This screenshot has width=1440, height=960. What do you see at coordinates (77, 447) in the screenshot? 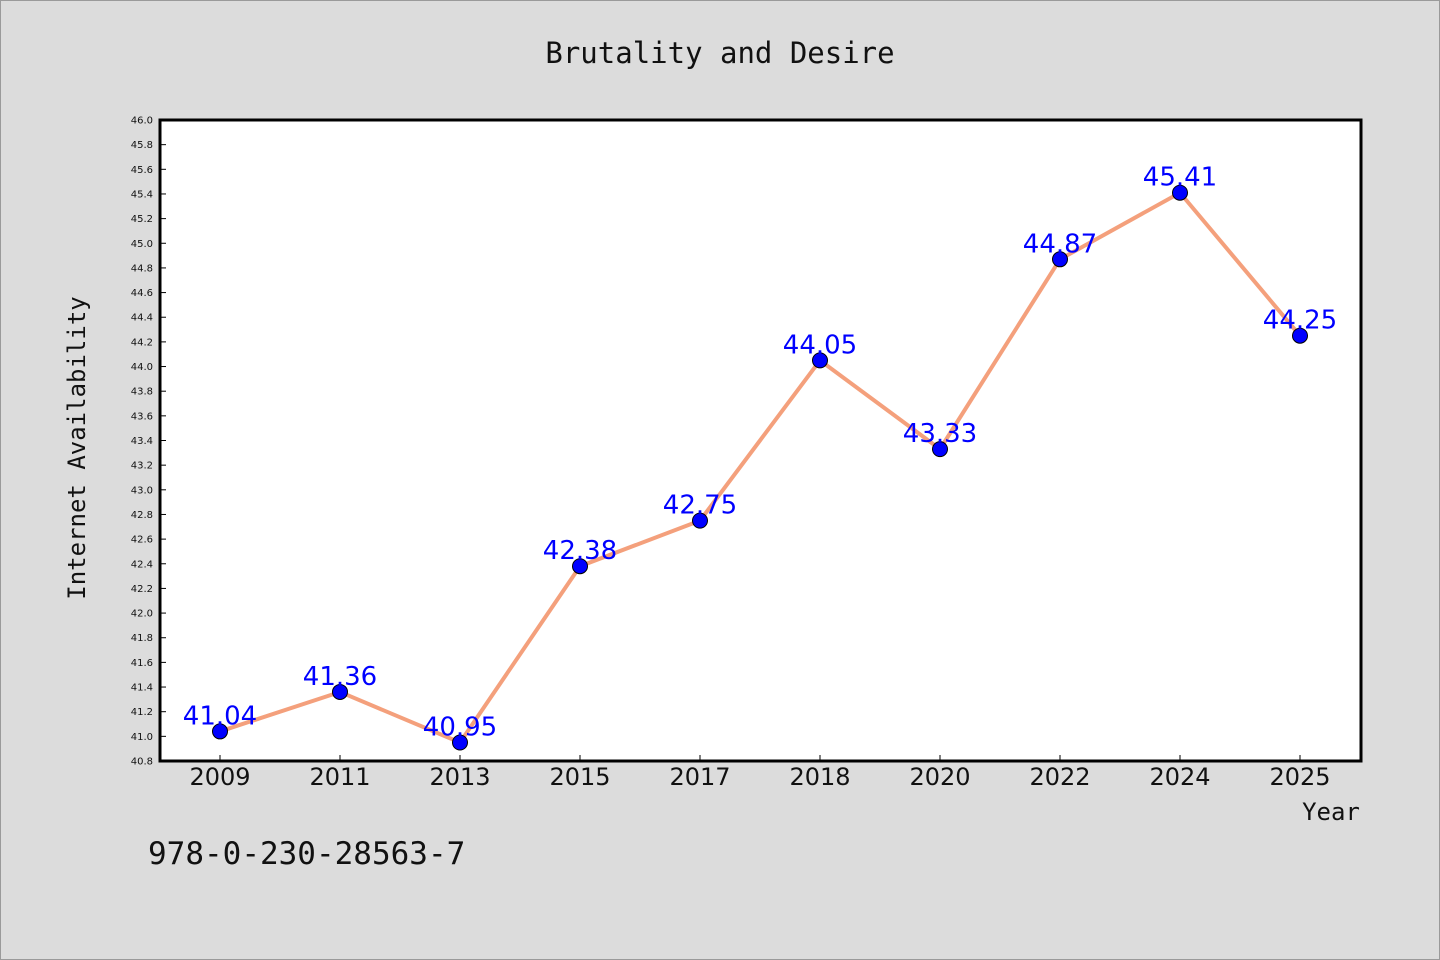
I see `y-axis-label: Internet Availability` at bounding box center [77, 447].